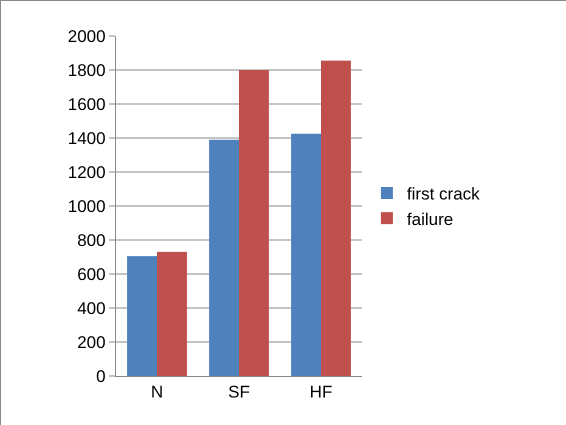  What do you see at coordinates (321, 392) in the screenshot?
I see `x-tick-label: HF` at bounding box center [321, 392].